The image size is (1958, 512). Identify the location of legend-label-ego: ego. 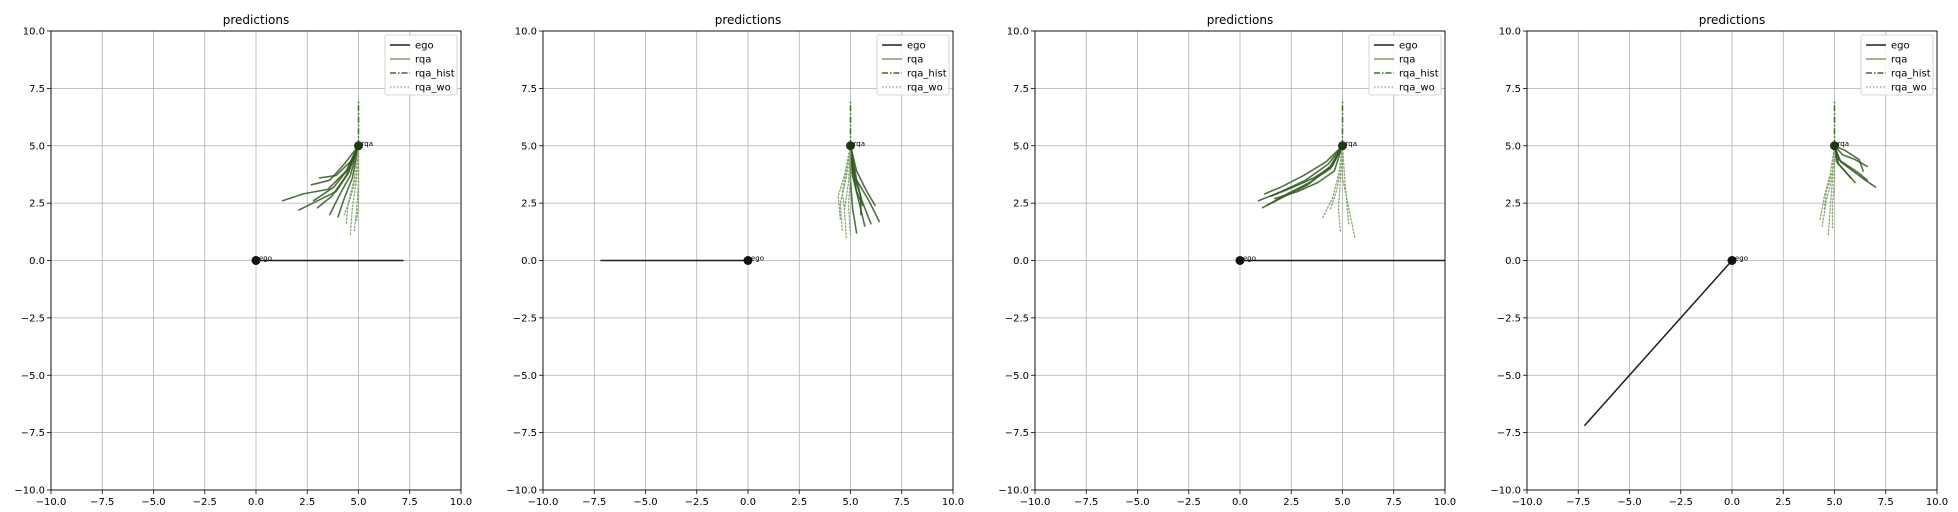
(916, 46).